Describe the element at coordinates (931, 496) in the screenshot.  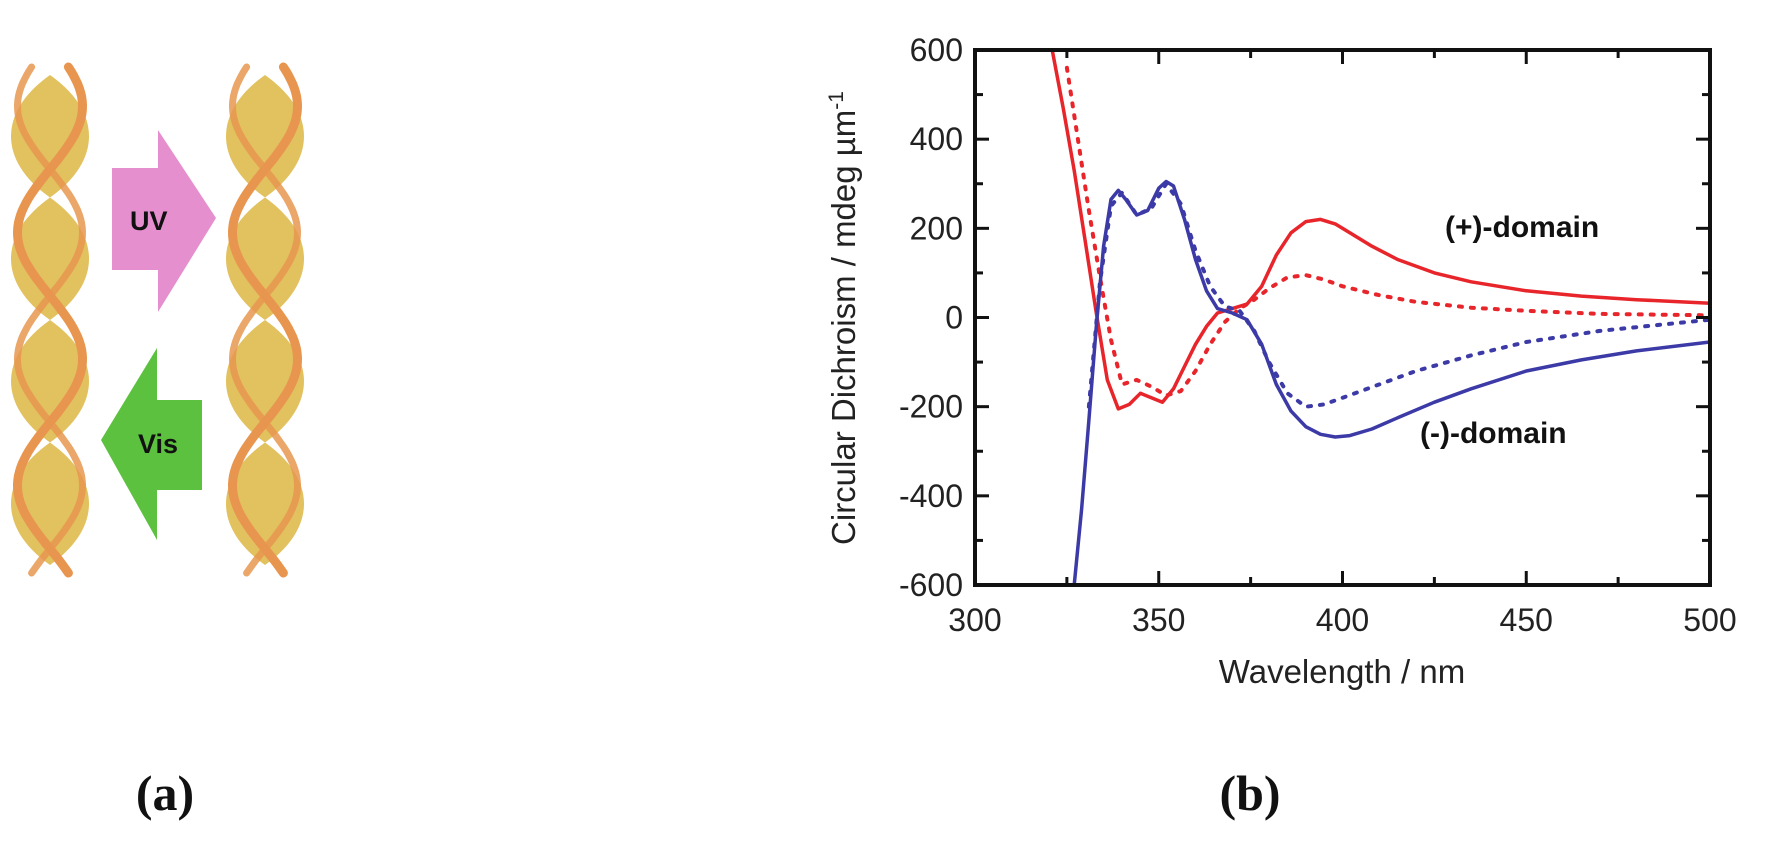
I see `y-tick-label: -400` at that location.